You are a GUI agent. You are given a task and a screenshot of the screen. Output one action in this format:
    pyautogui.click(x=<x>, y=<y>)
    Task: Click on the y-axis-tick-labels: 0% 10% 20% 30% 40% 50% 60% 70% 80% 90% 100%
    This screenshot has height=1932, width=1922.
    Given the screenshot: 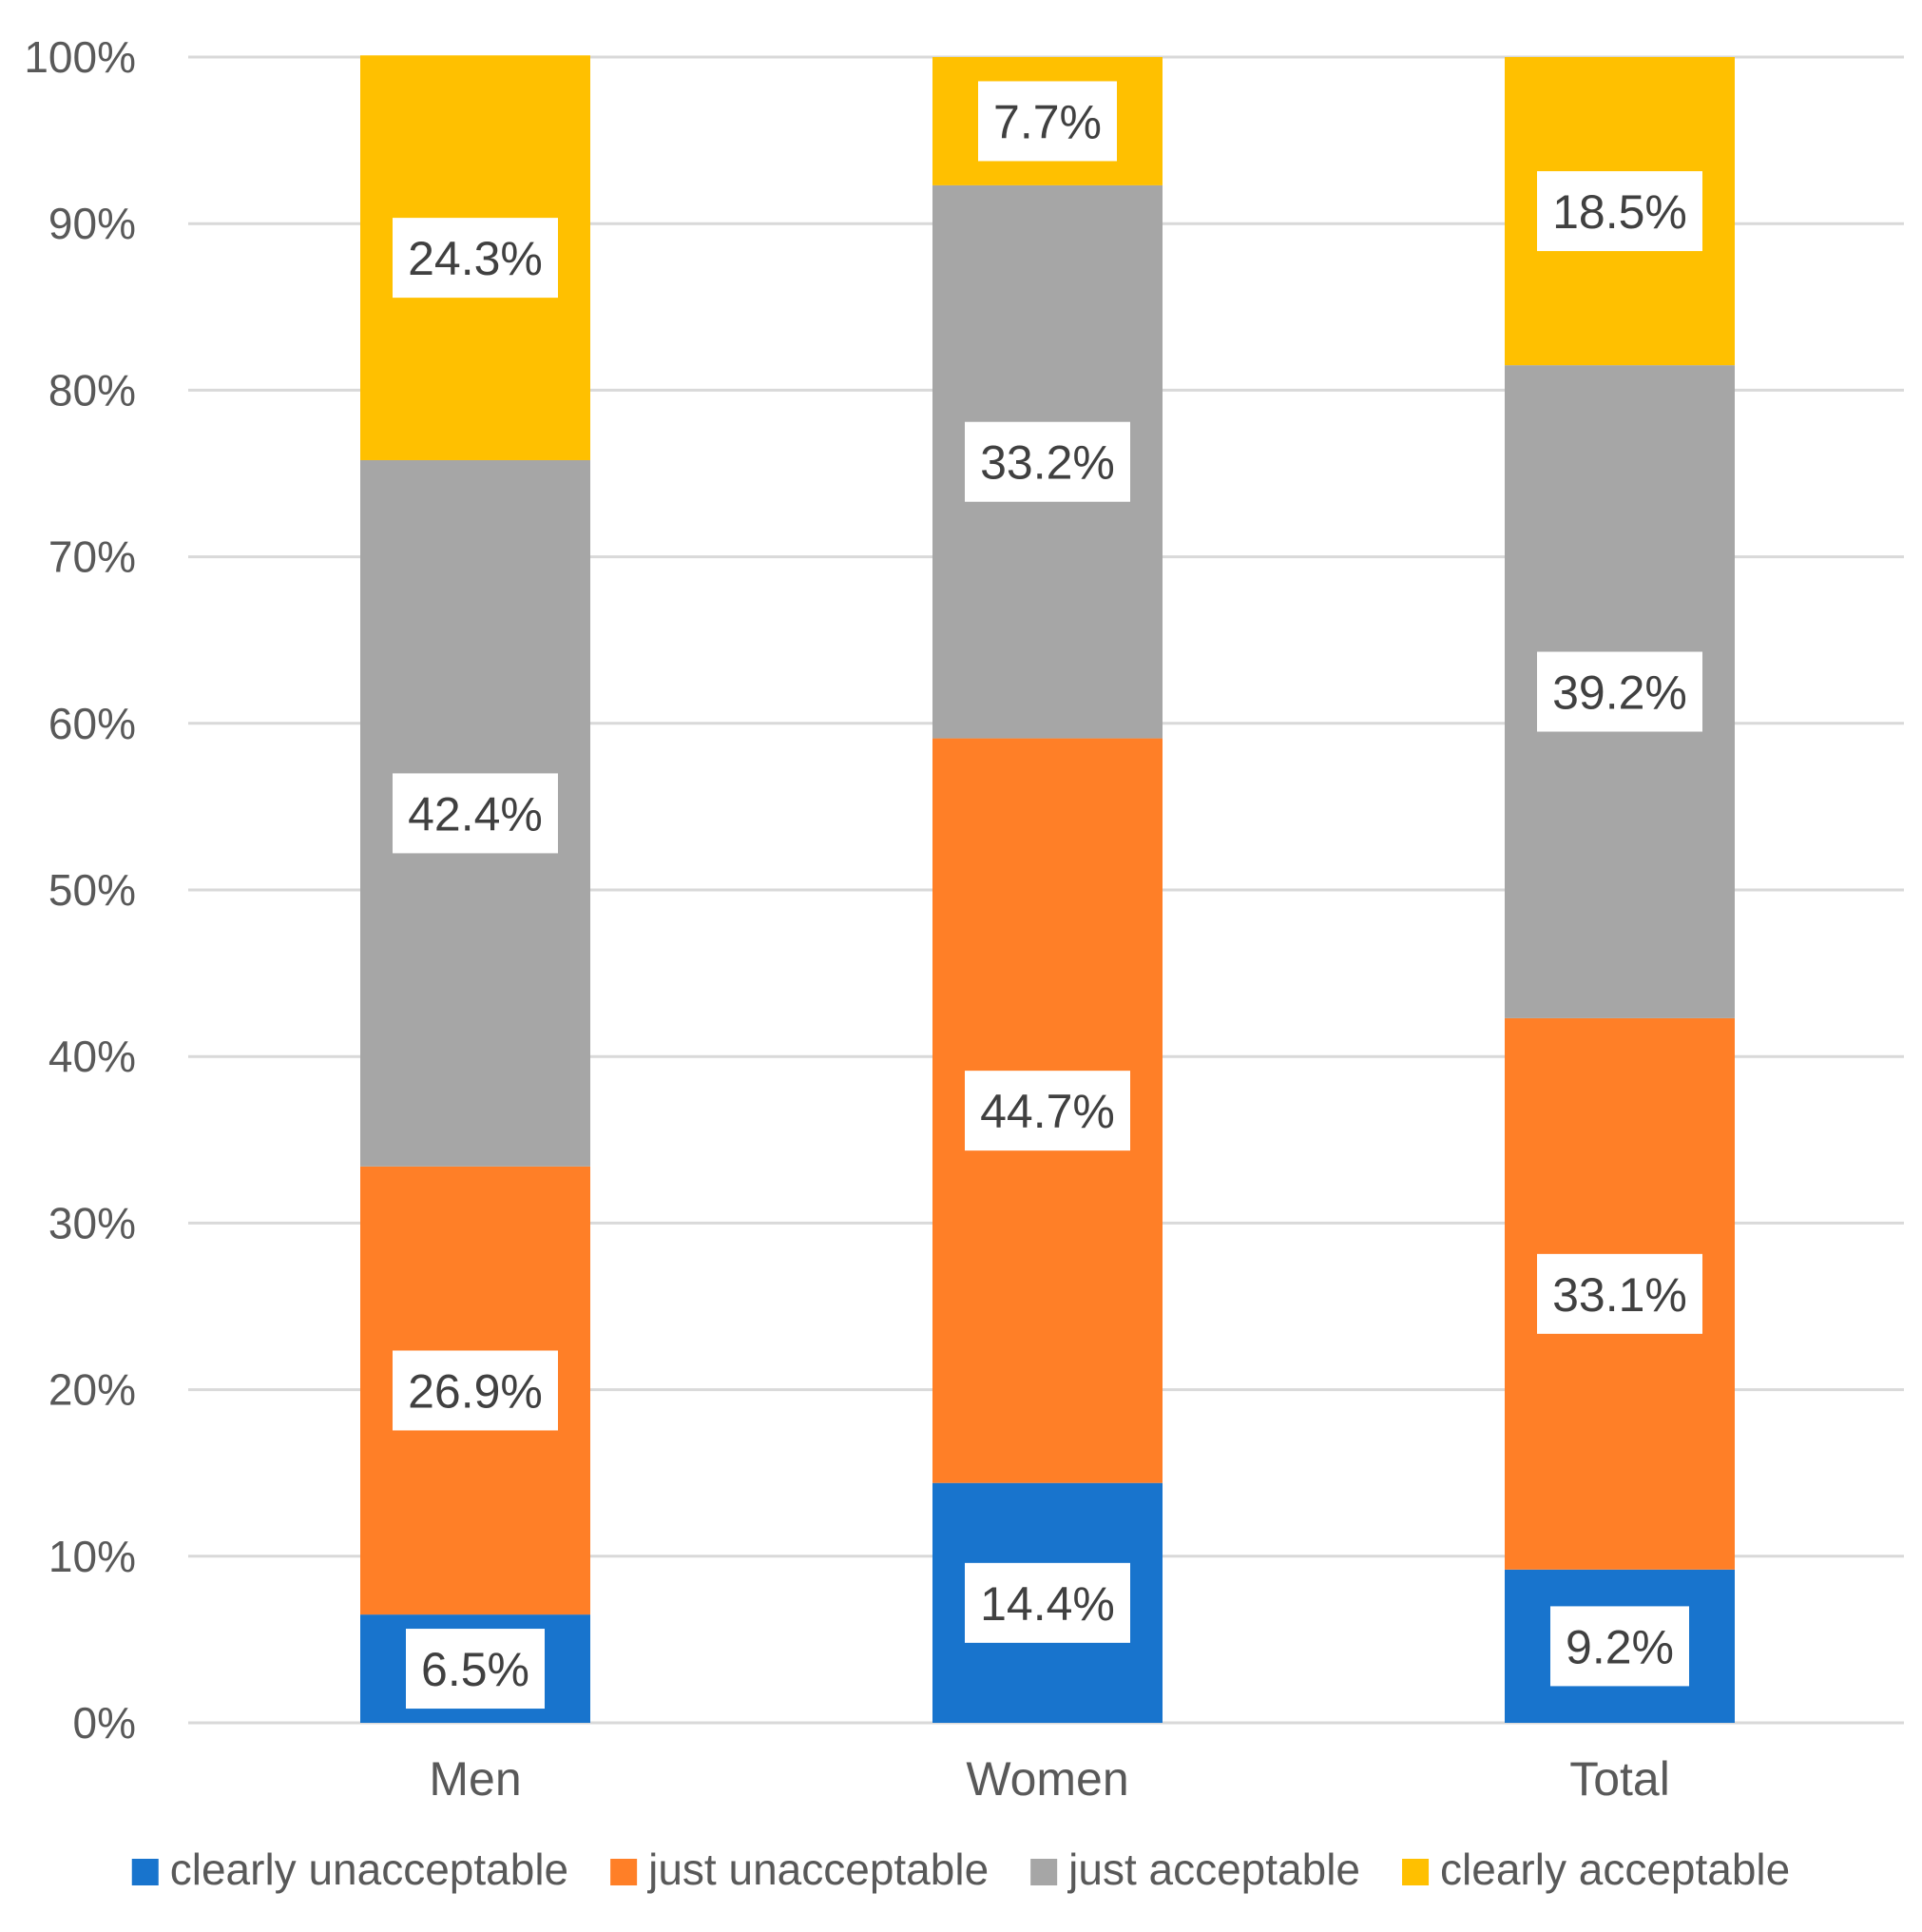 What is the action you would take?
    pyautogui.click(x=80, y=890)
    